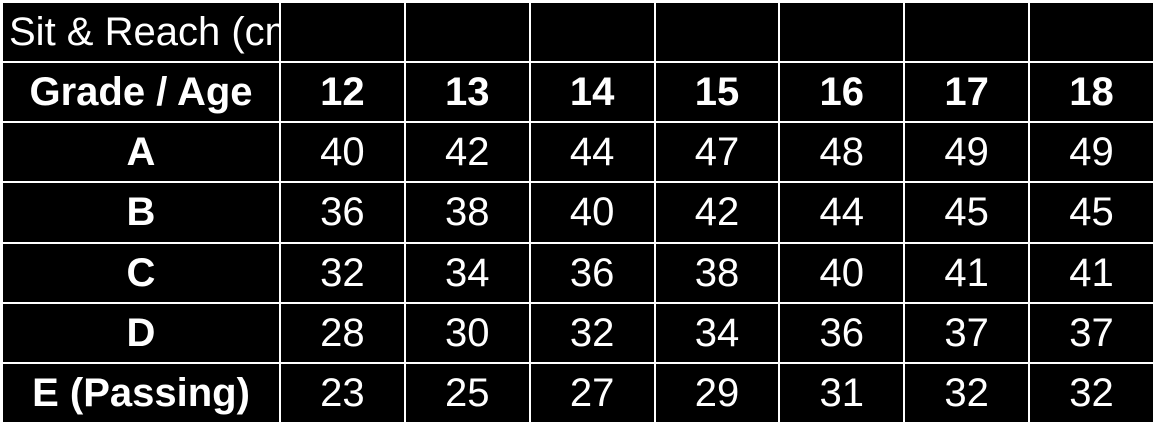 The image size is (1156, 425). Describe the element at coordinates (141, 332) in the screenshot. I see `grade-label: D` at that location.